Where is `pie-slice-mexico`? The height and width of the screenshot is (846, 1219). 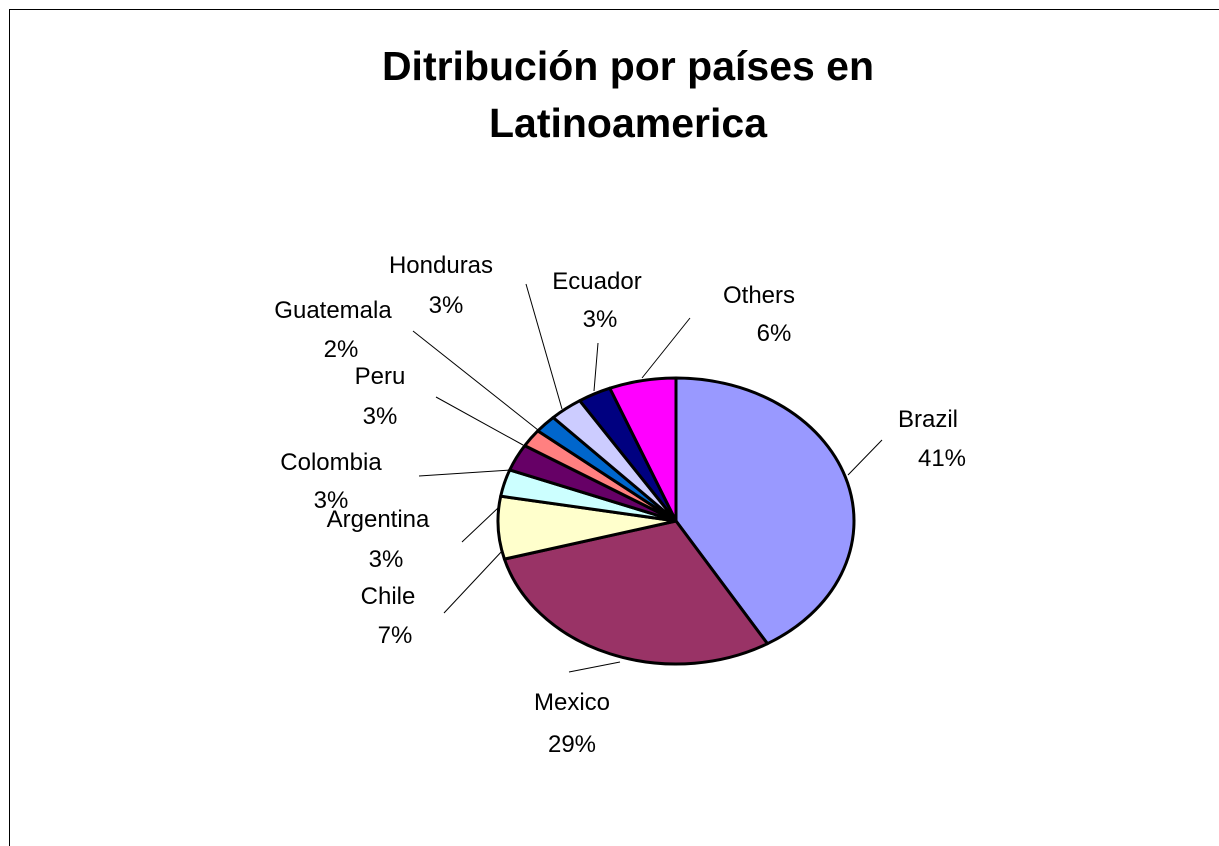 pie-slice-mexico is located at coordinates (635, 592).